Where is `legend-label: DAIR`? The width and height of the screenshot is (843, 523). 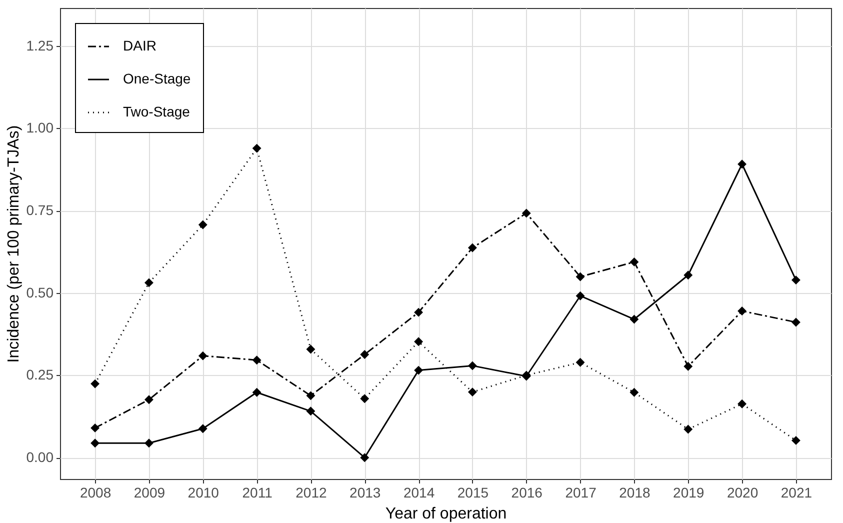
legend-label: DAIR is located at coordinates (139, 46).